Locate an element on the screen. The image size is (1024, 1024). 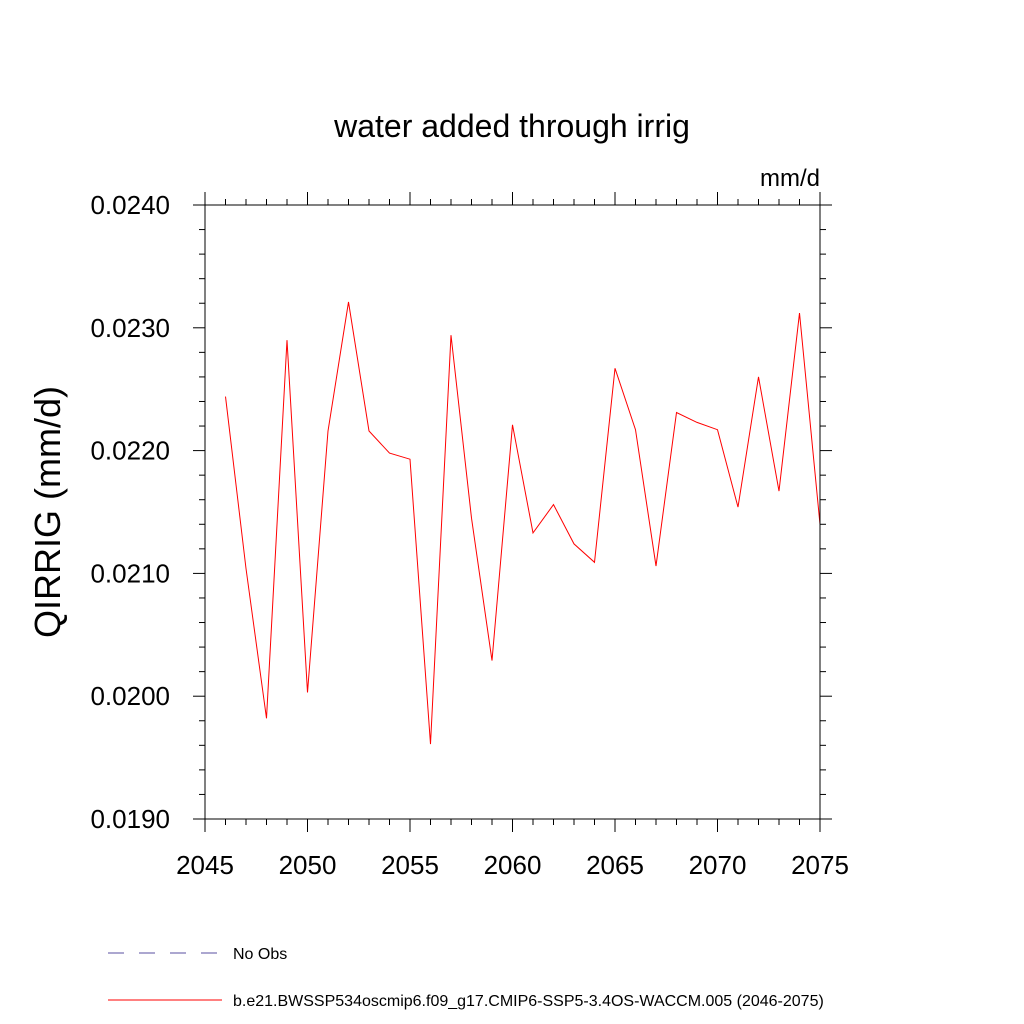
x-tick-label: 2070 is located at coordinates (718, 865).